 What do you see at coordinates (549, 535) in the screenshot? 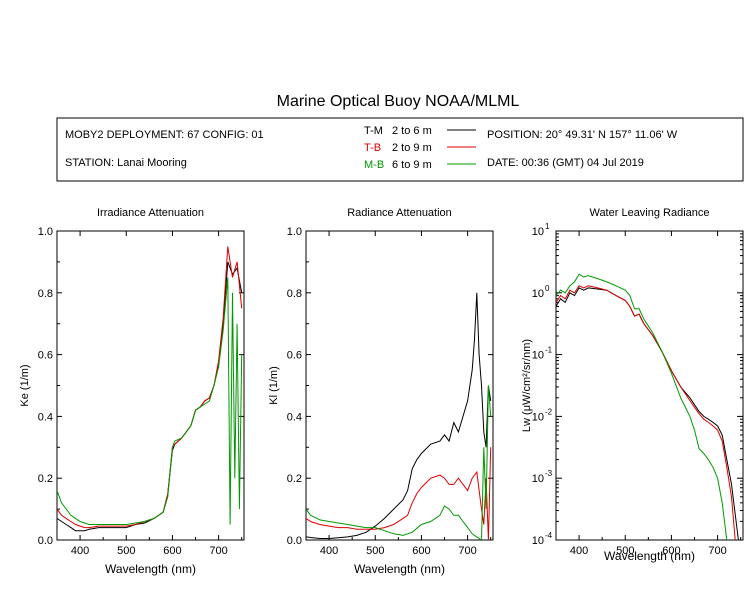
I see `y-tick-exponent: -4` at bounding box center [549, 535].